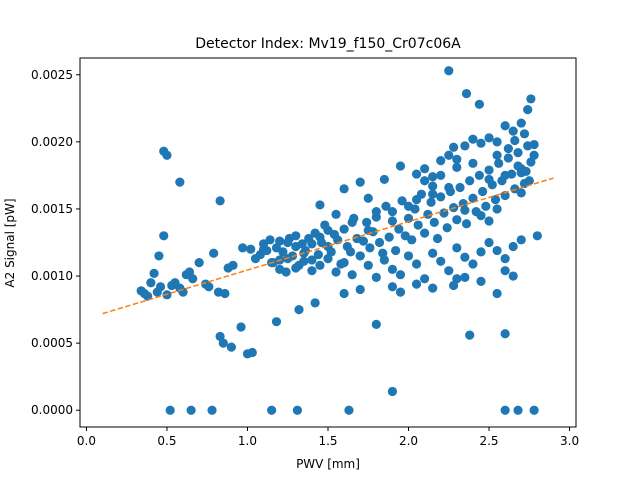 Image resolution: width=640 pixels, height=480 pixels. I want to click on x-tick-label: 1.5, so click(327, 441).